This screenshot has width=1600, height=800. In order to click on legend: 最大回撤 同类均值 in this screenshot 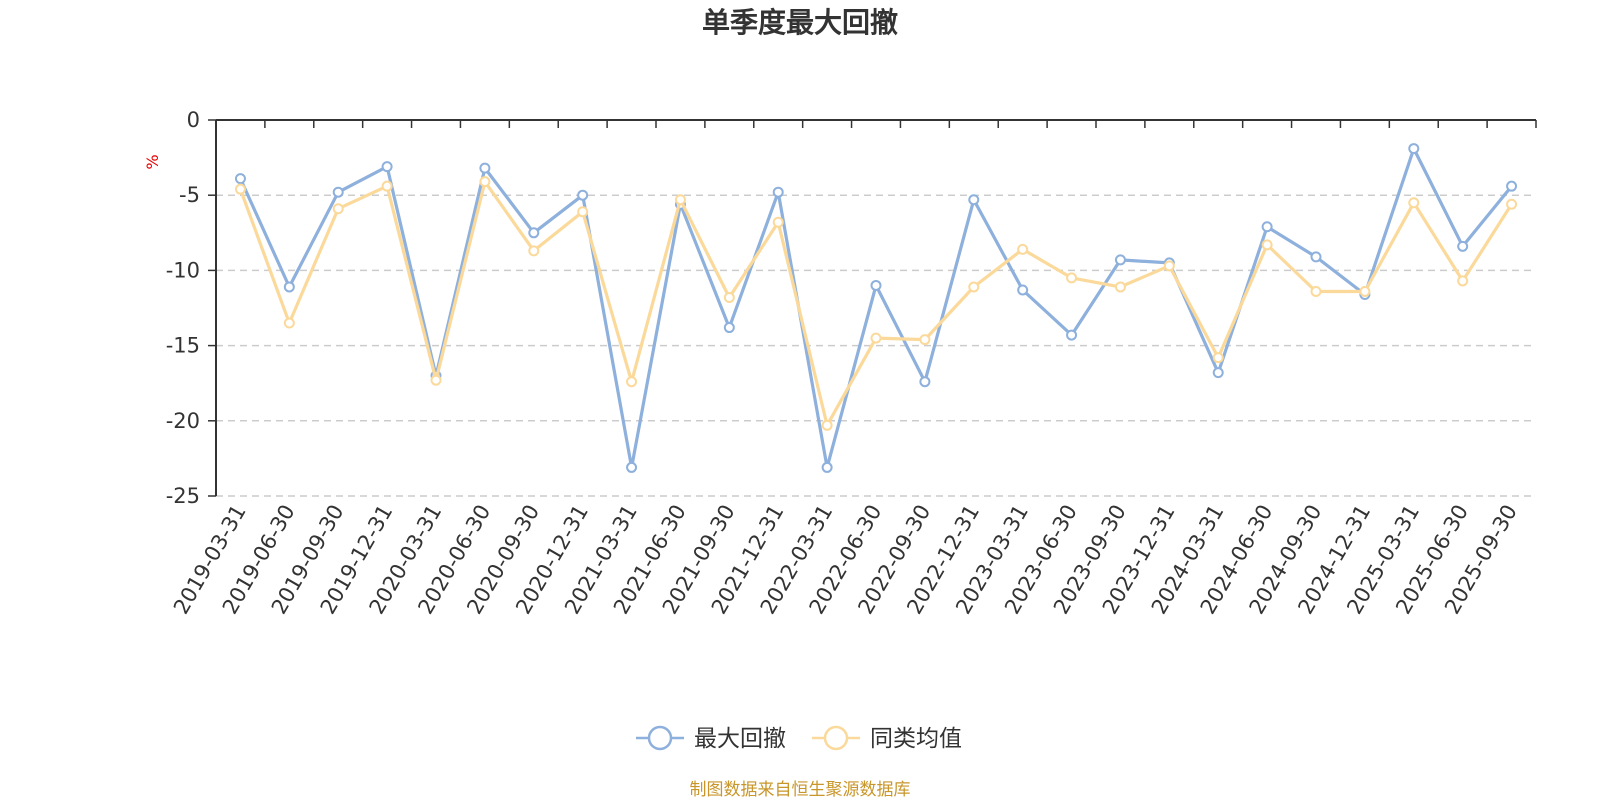, I will do `click(799, 738)`.